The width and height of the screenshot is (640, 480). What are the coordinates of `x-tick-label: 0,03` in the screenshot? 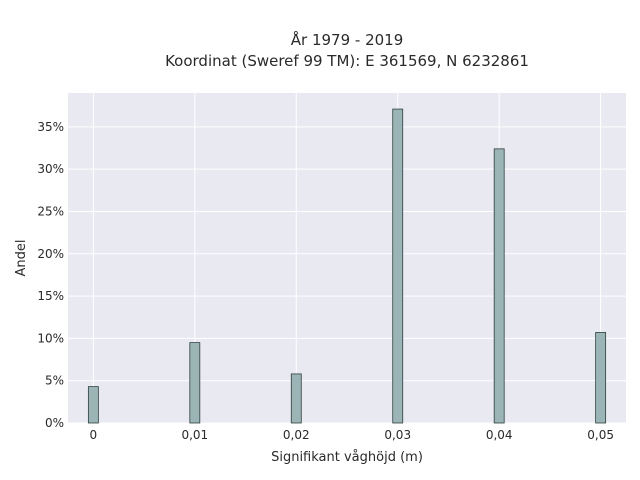 It's located at (397, 435).